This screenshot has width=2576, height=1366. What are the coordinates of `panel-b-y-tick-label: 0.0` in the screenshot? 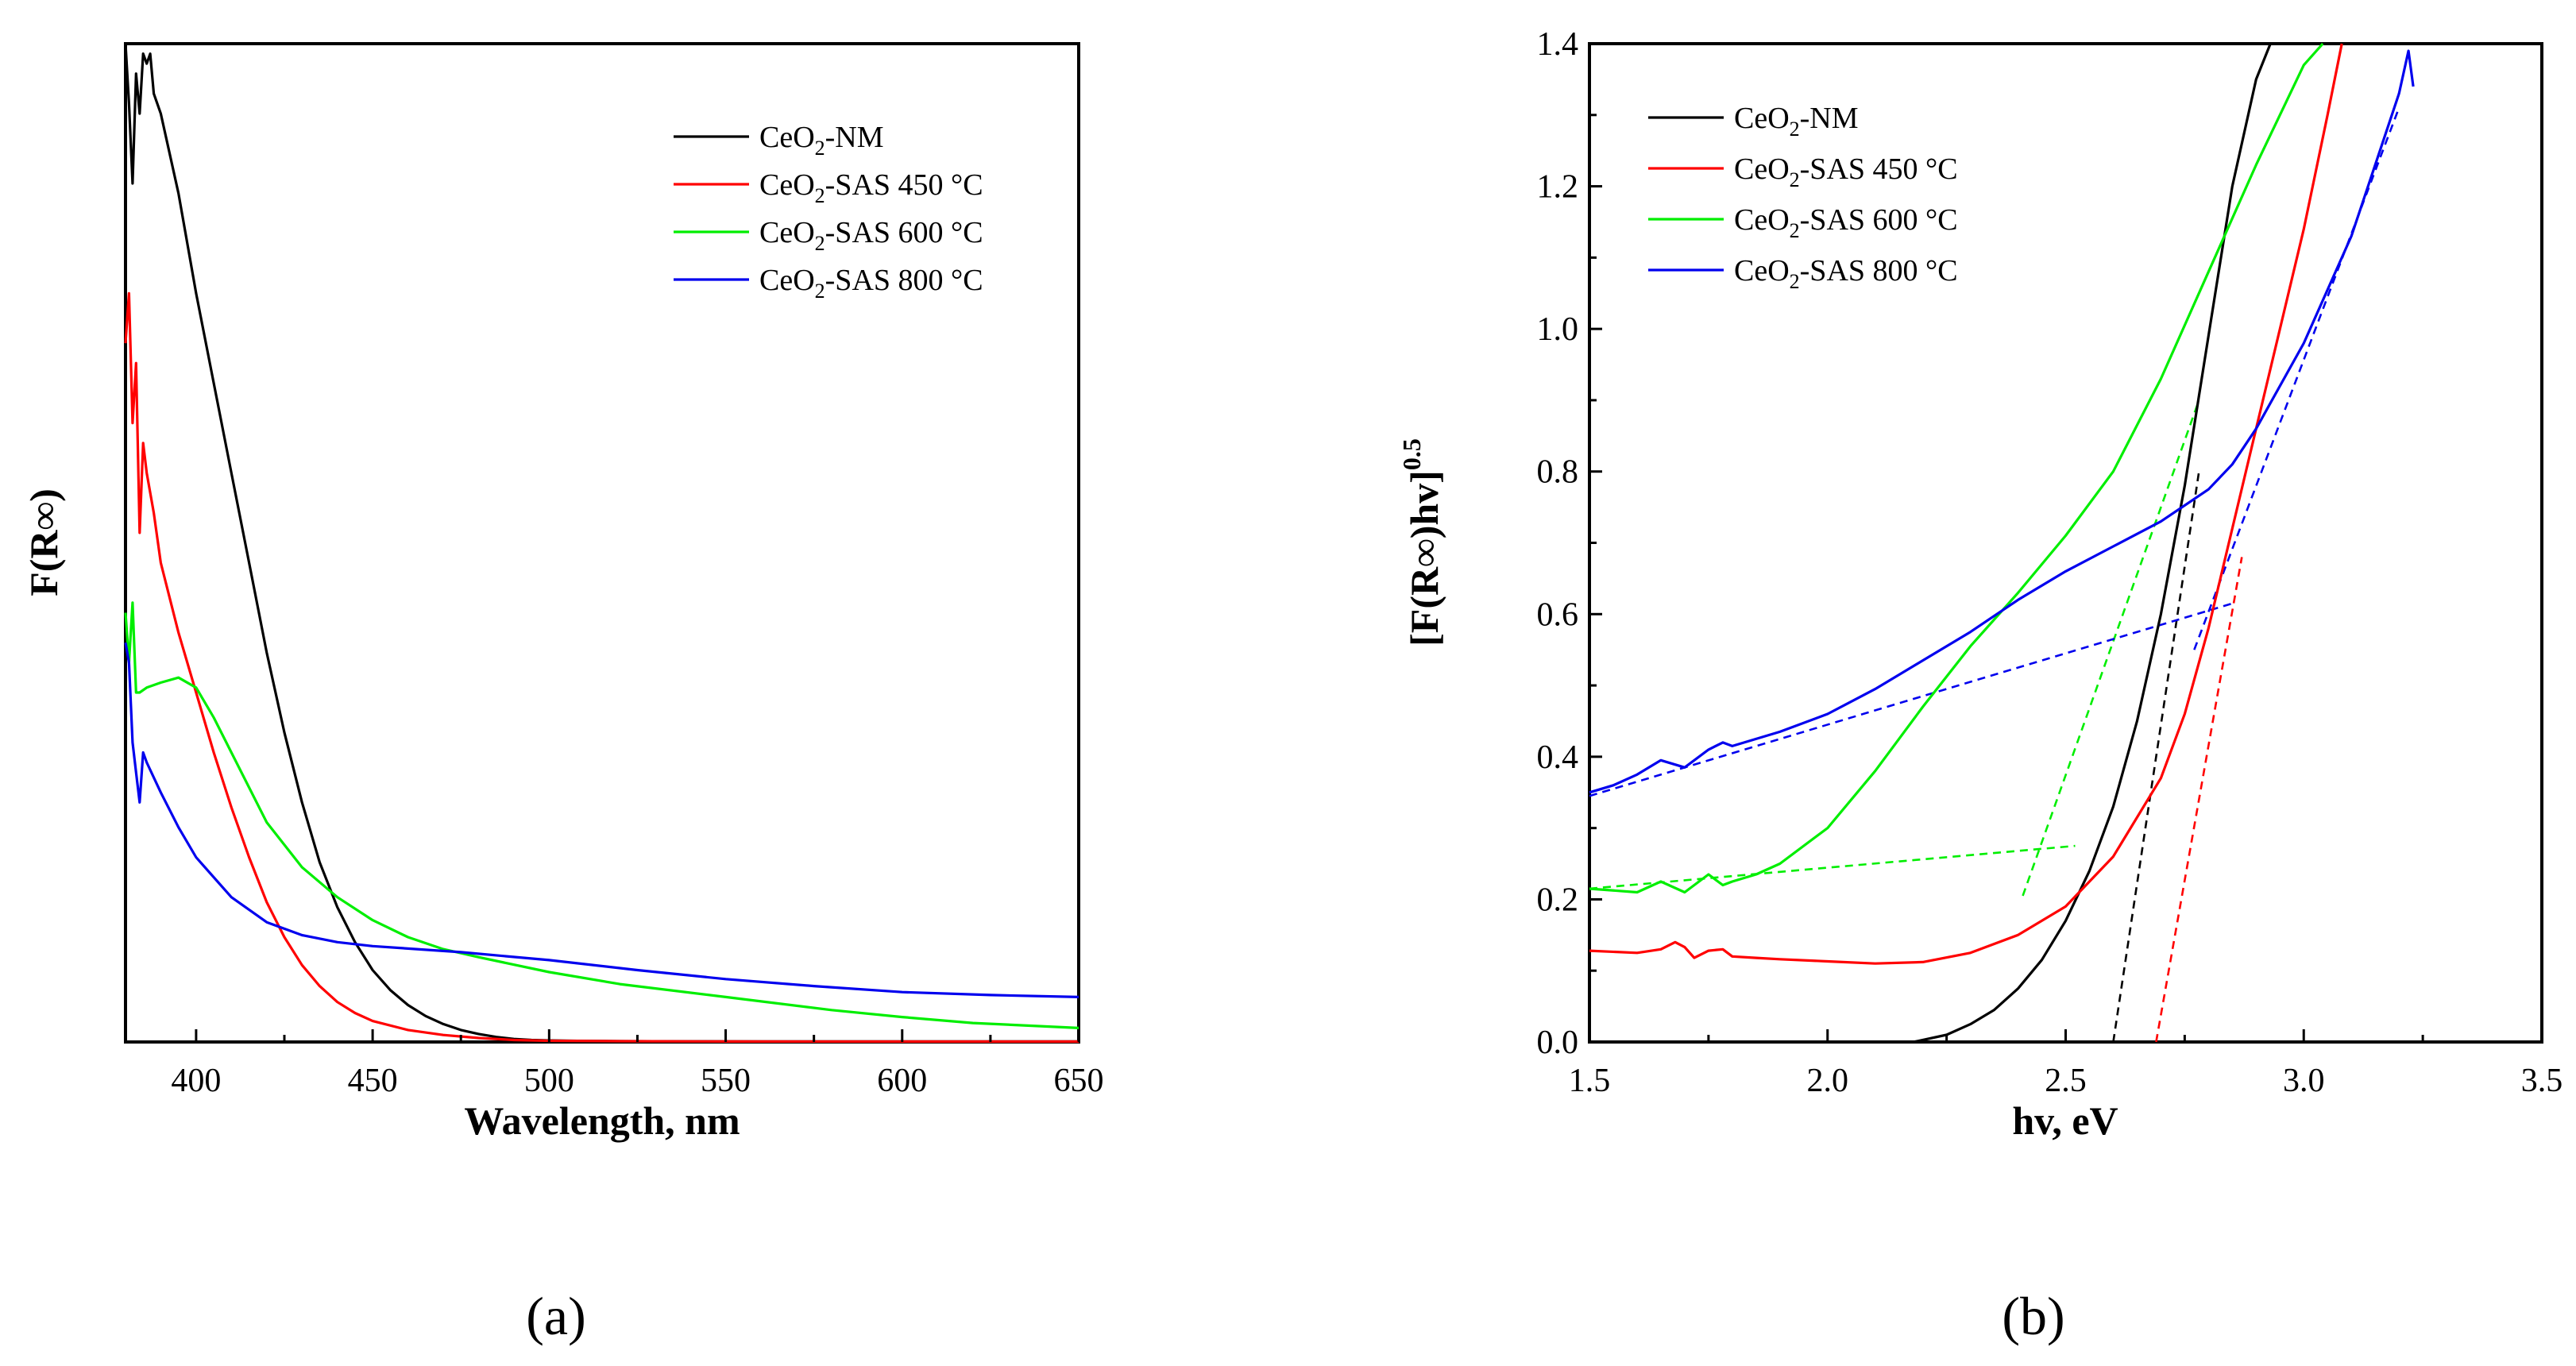 It's located at (1558, 1042).